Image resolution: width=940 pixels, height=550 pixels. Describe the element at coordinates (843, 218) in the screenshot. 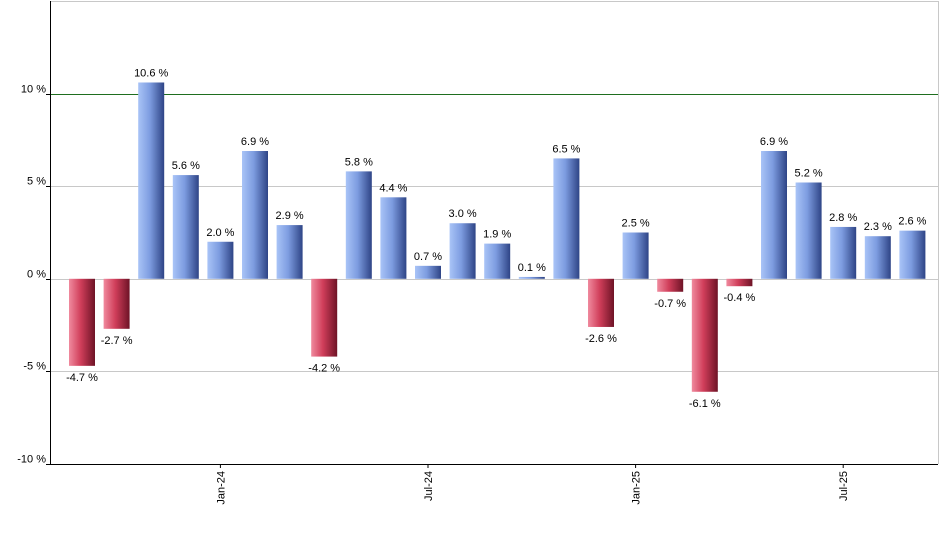

I see `bar-value-label: 2.8 %` at that location.